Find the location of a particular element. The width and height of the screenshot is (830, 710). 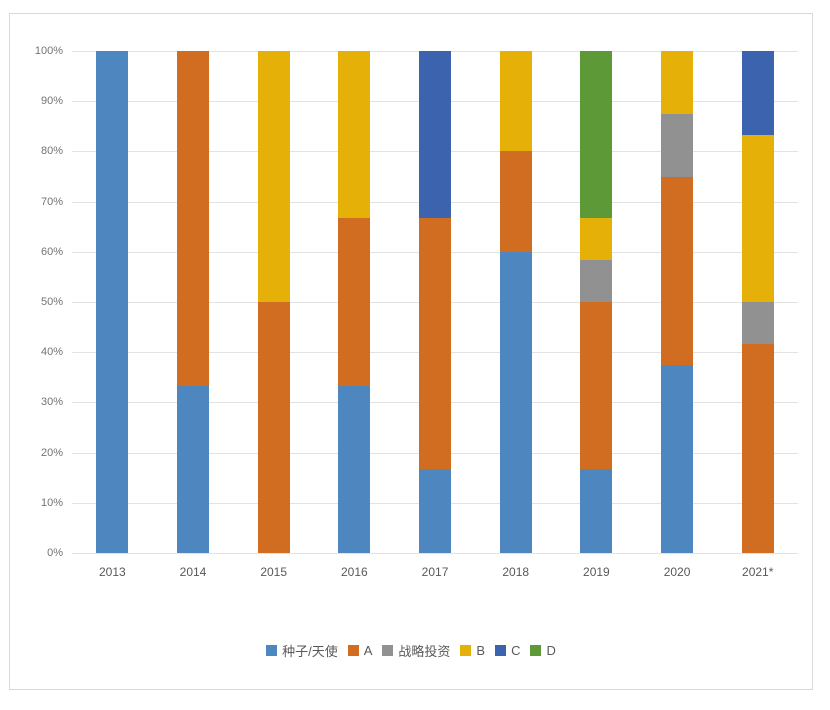

bar-2021 is located at coordinates (757, 302).